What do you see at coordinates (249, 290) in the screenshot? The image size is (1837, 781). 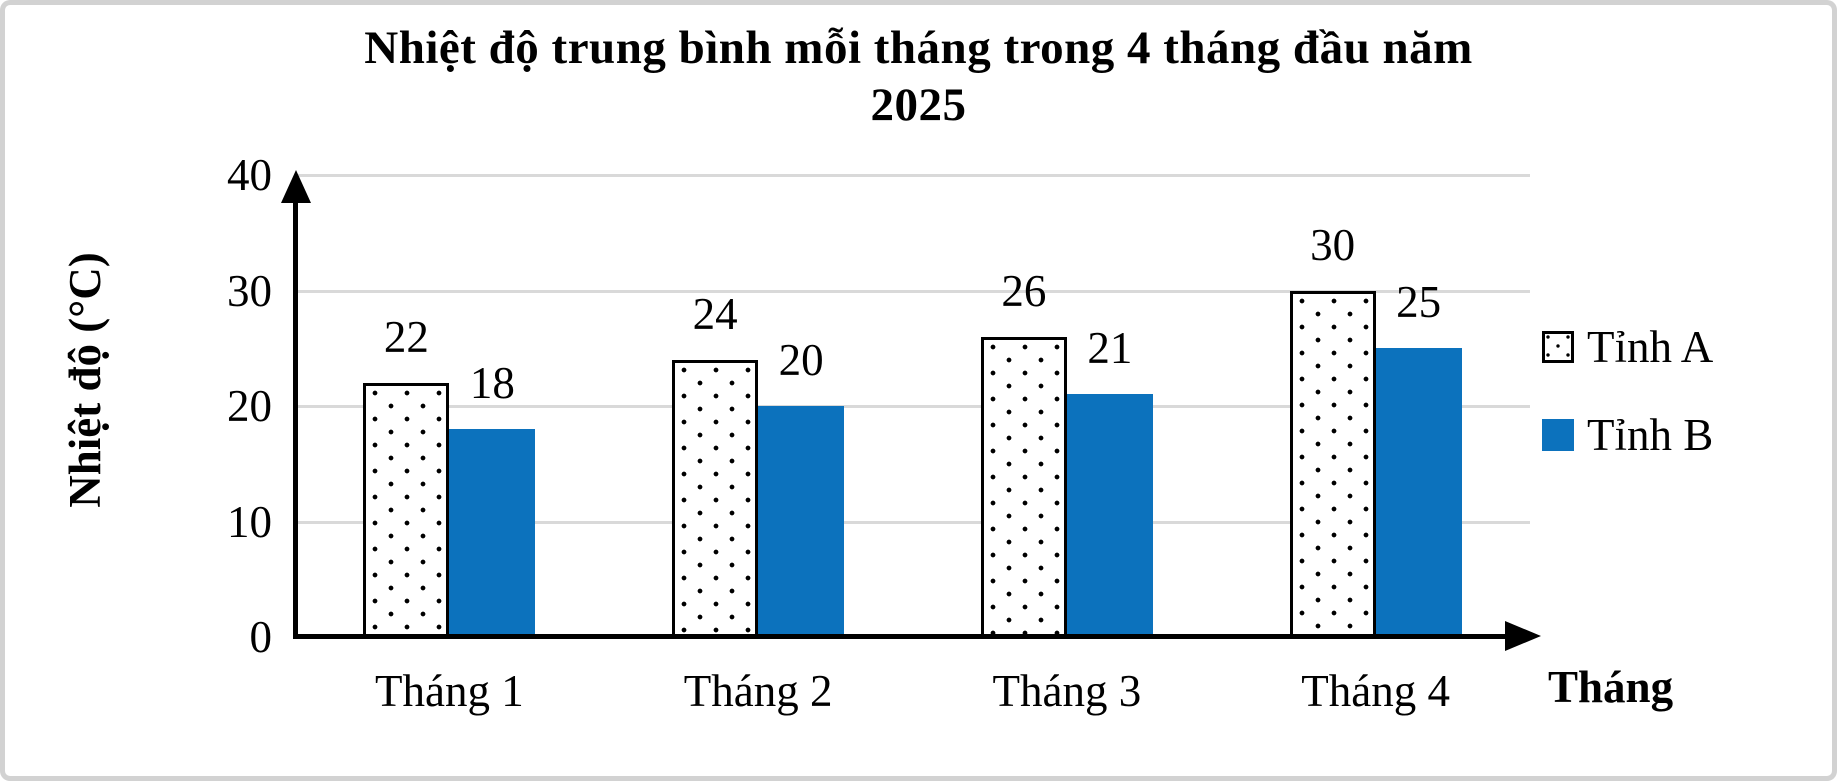 I see `y-tick-label-30: 30` at bounding box center [249, 290].